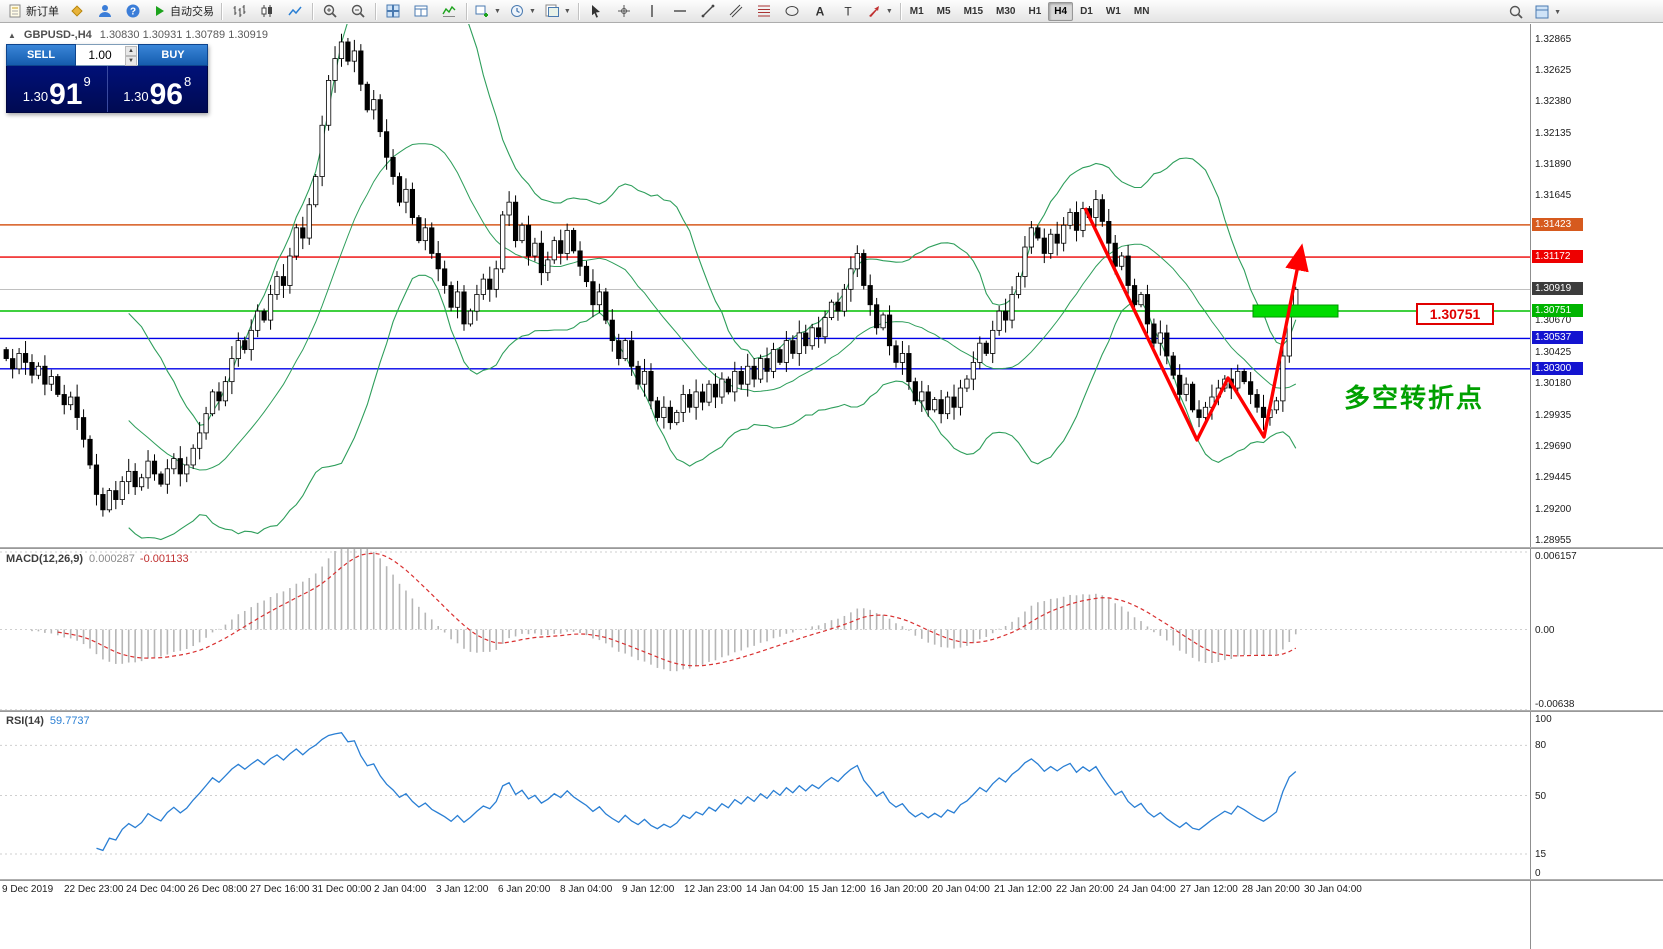 This screenshot has width=1663, height=949. I want to click on new-chart-button: ▼, so click(487, 11).